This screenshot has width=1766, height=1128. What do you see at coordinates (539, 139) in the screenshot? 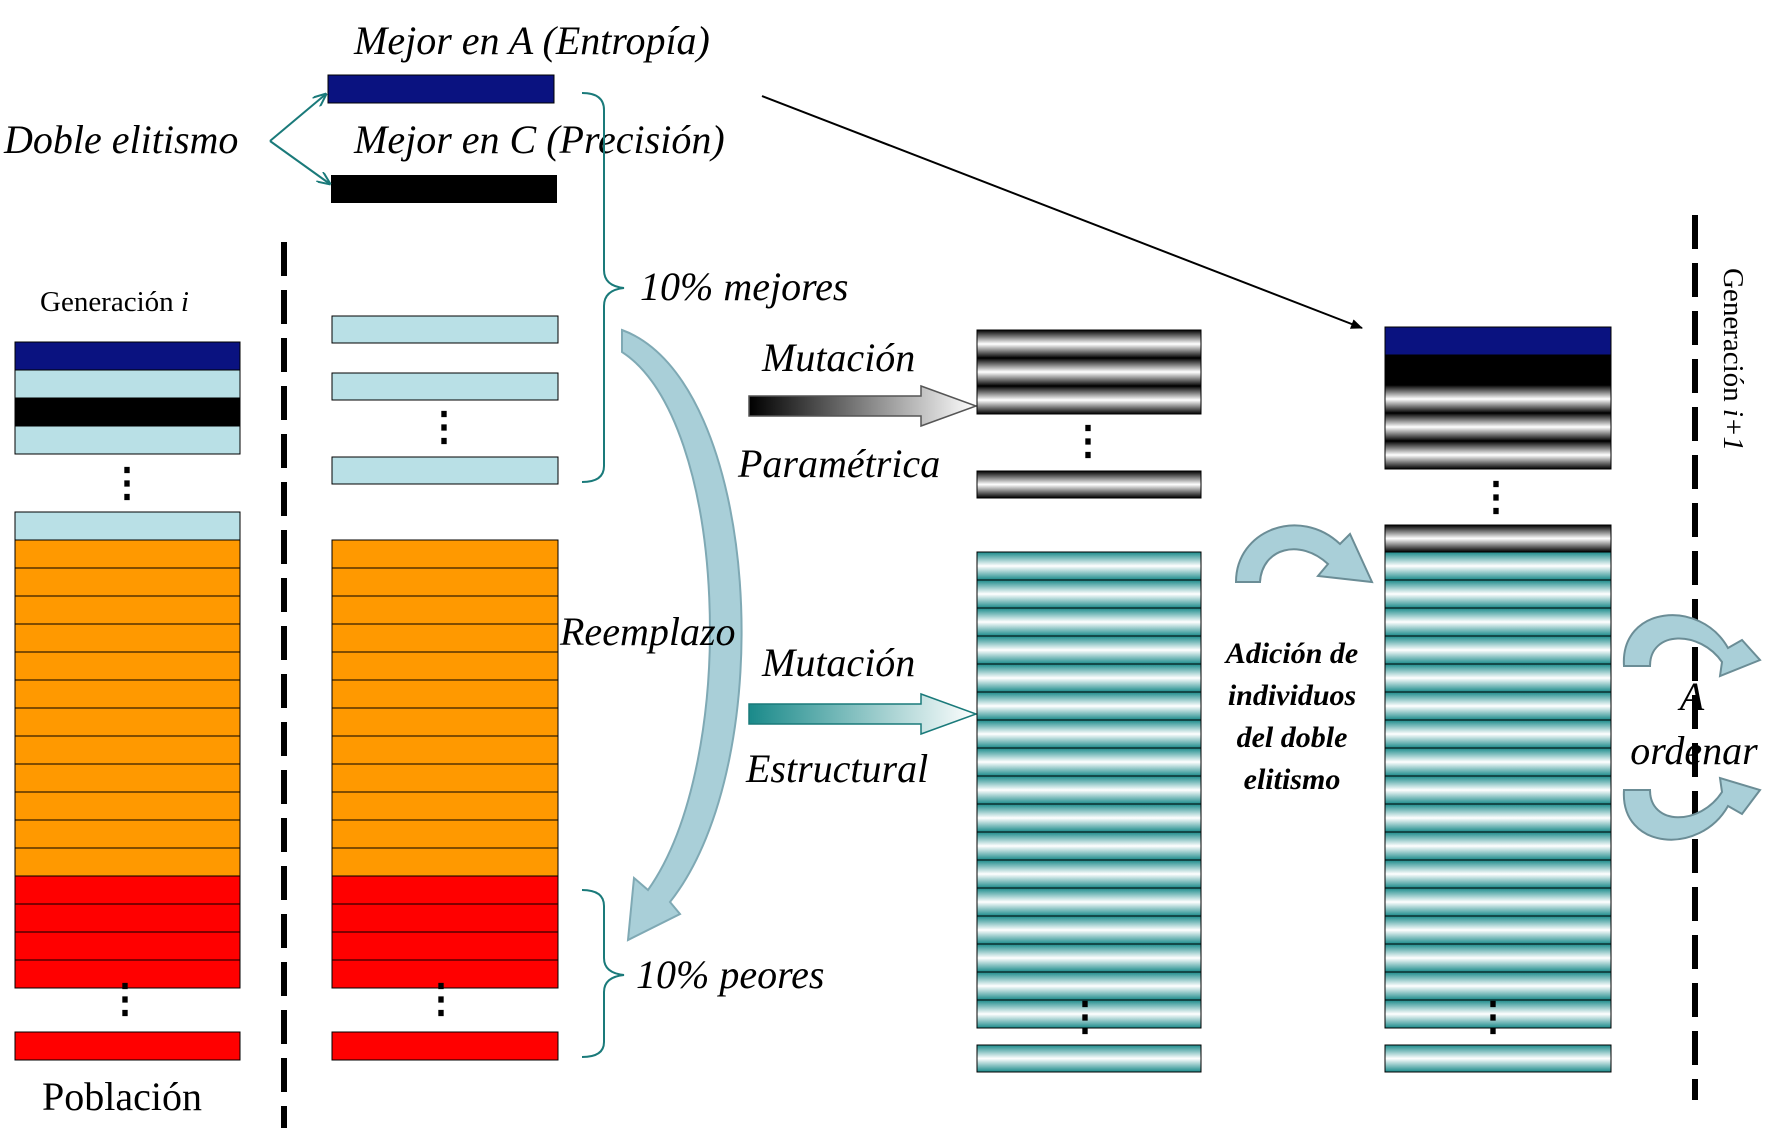
I see `best-c-label: Mejor en C (Precisión)` at bounding box center [539, 139].